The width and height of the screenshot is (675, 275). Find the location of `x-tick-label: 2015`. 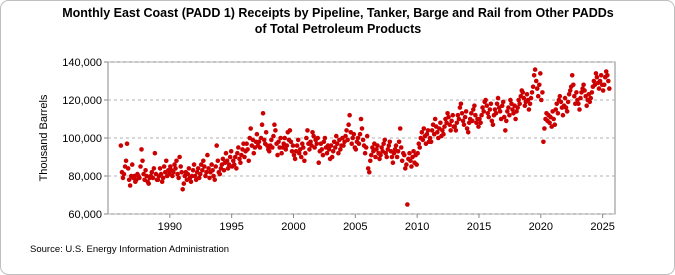

x-tick-label: 2015 is located at coordinates (479, 227).